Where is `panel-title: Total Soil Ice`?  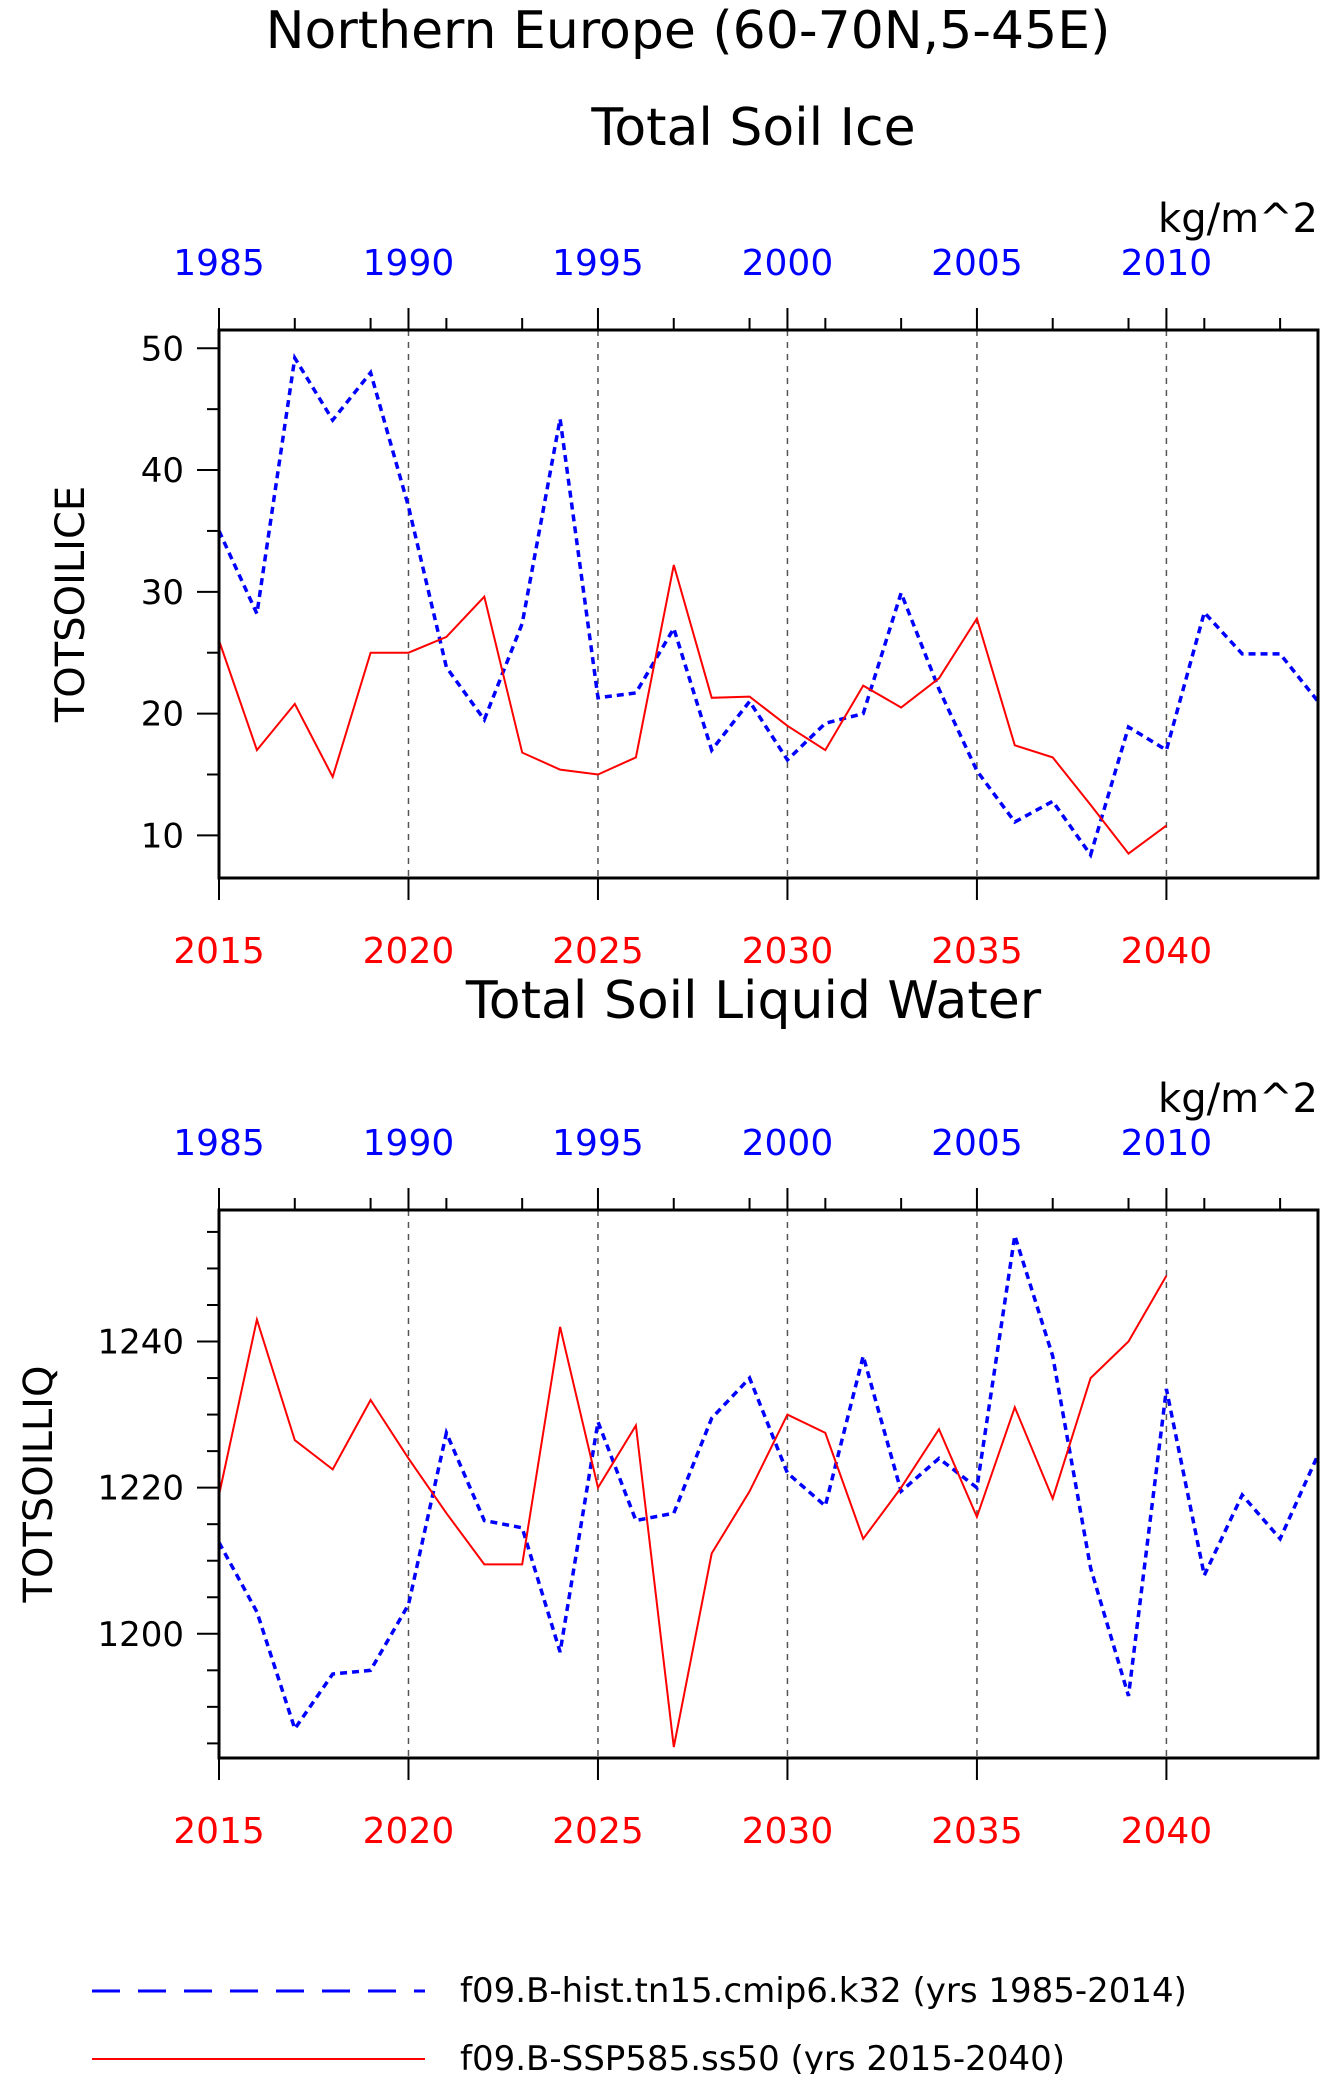 panel-title: Total Soil Ice is located at coordinates (752, 128).